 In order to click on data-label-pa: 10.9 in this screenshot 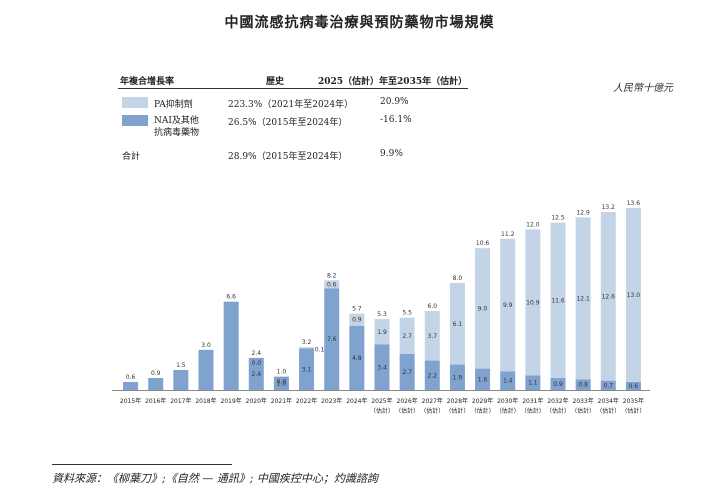, I will do `click(533, 302)`.